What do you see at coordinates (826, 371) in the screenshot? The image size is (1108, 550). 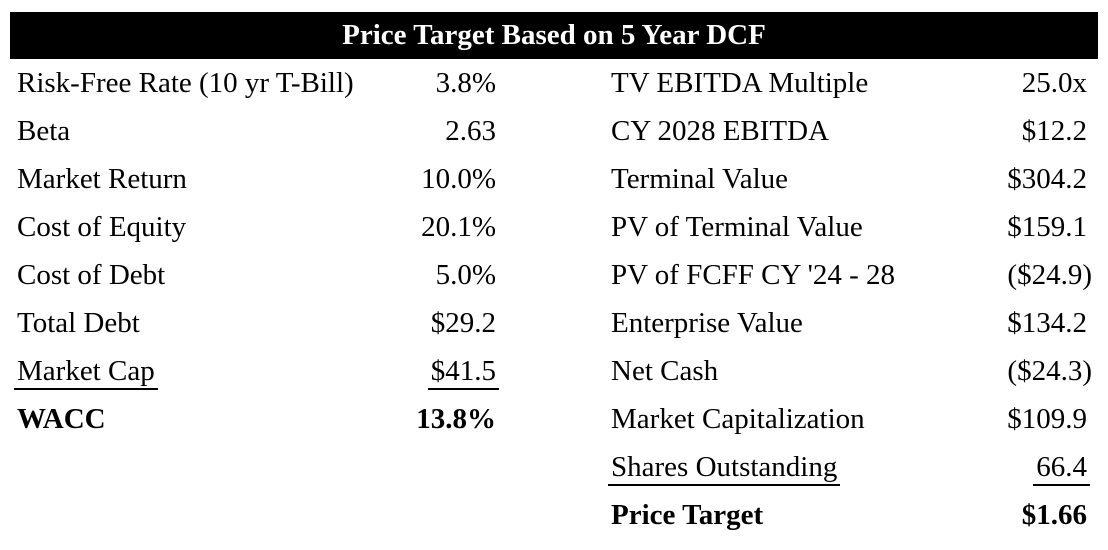 I see `table-row: Net Cash ($24.3)` at bounding box center [826, 371].